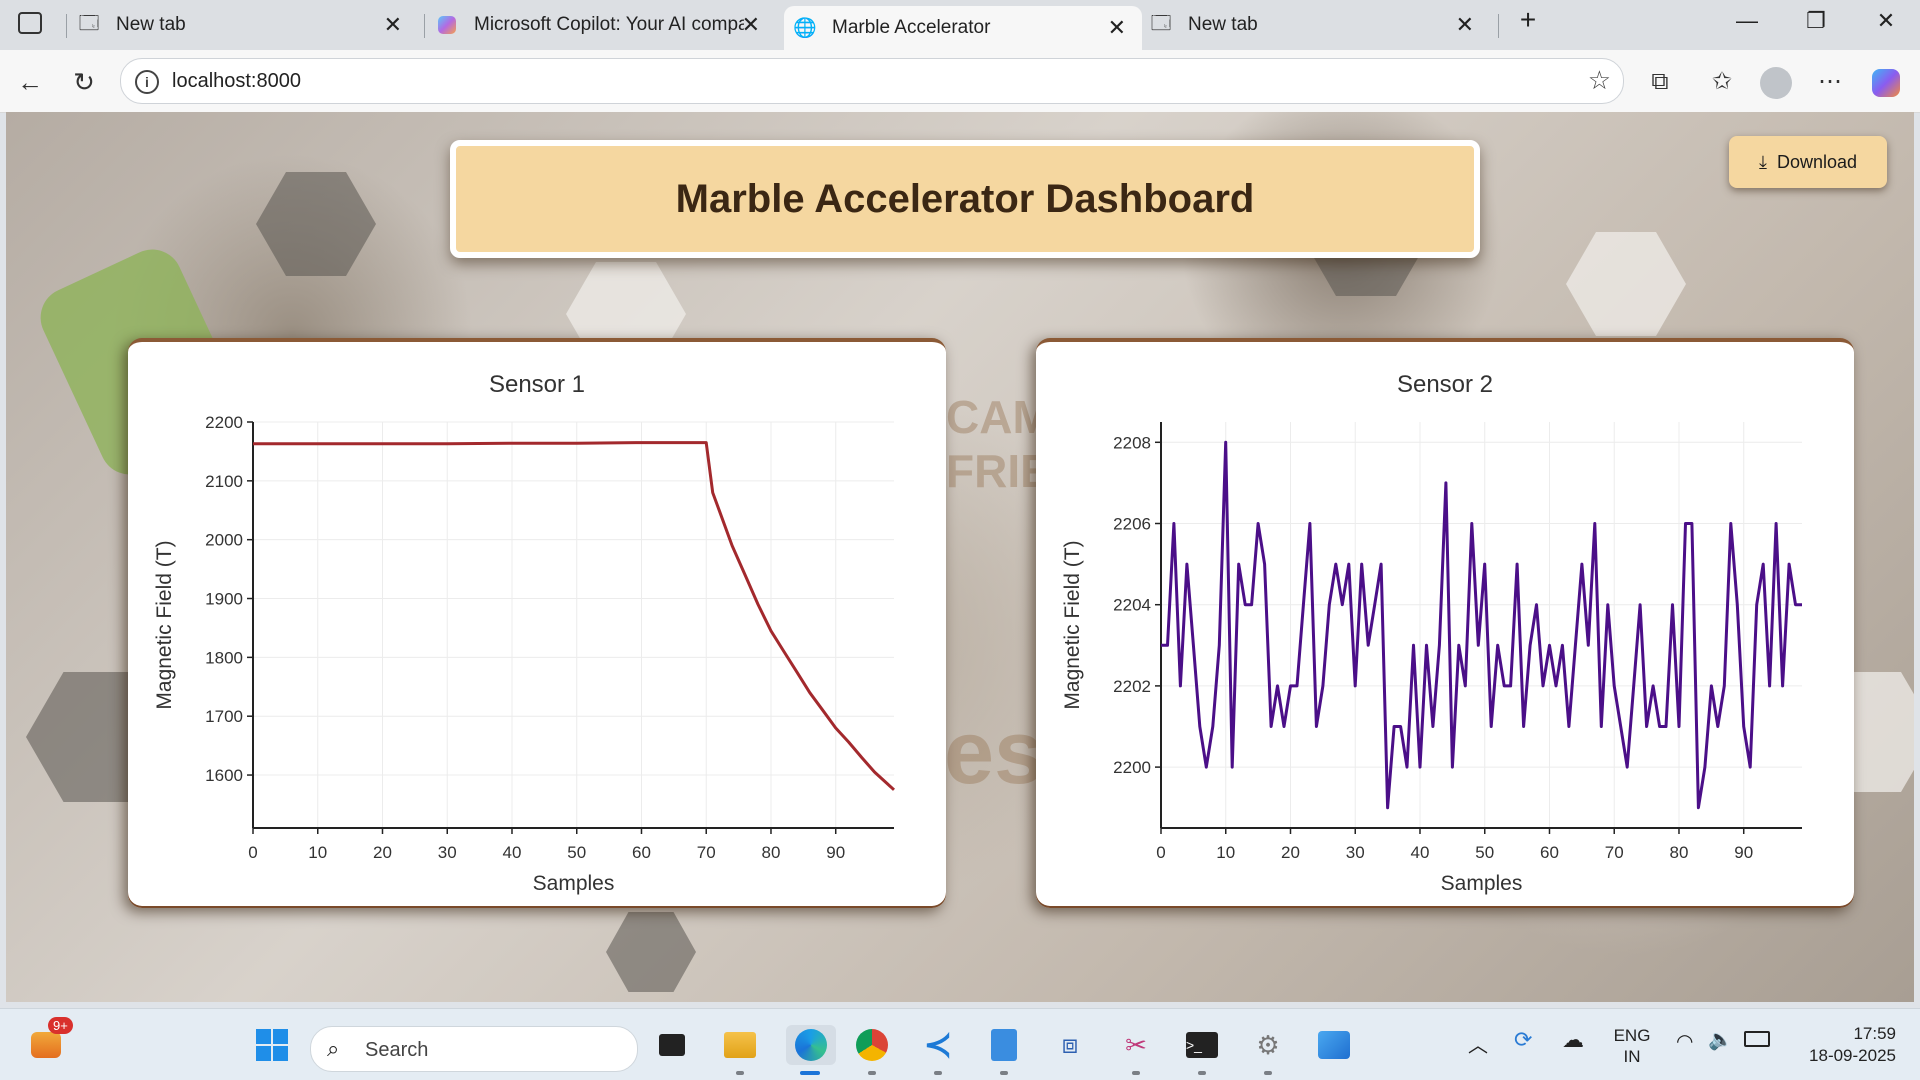 The image size is (1920, 1080). I want to click on url-text: localhost:8000, so click(236, 81).